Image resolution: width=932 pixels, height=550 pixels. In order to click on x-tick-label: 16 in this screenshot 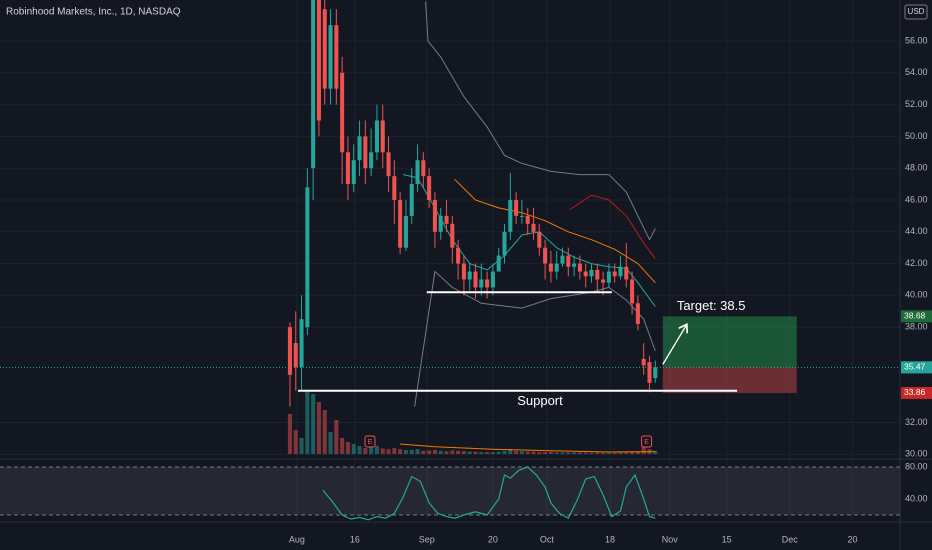, I will do `click(355, 539)`.